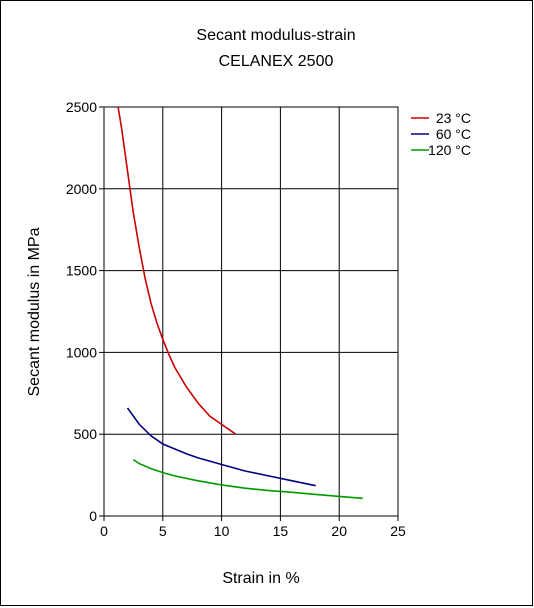 This screenshot has height=608, width=534. Describe the element at coordinates (34, 311) in the screenshot. I see `y-axis-label: Secant modulus in MPa` at that location.